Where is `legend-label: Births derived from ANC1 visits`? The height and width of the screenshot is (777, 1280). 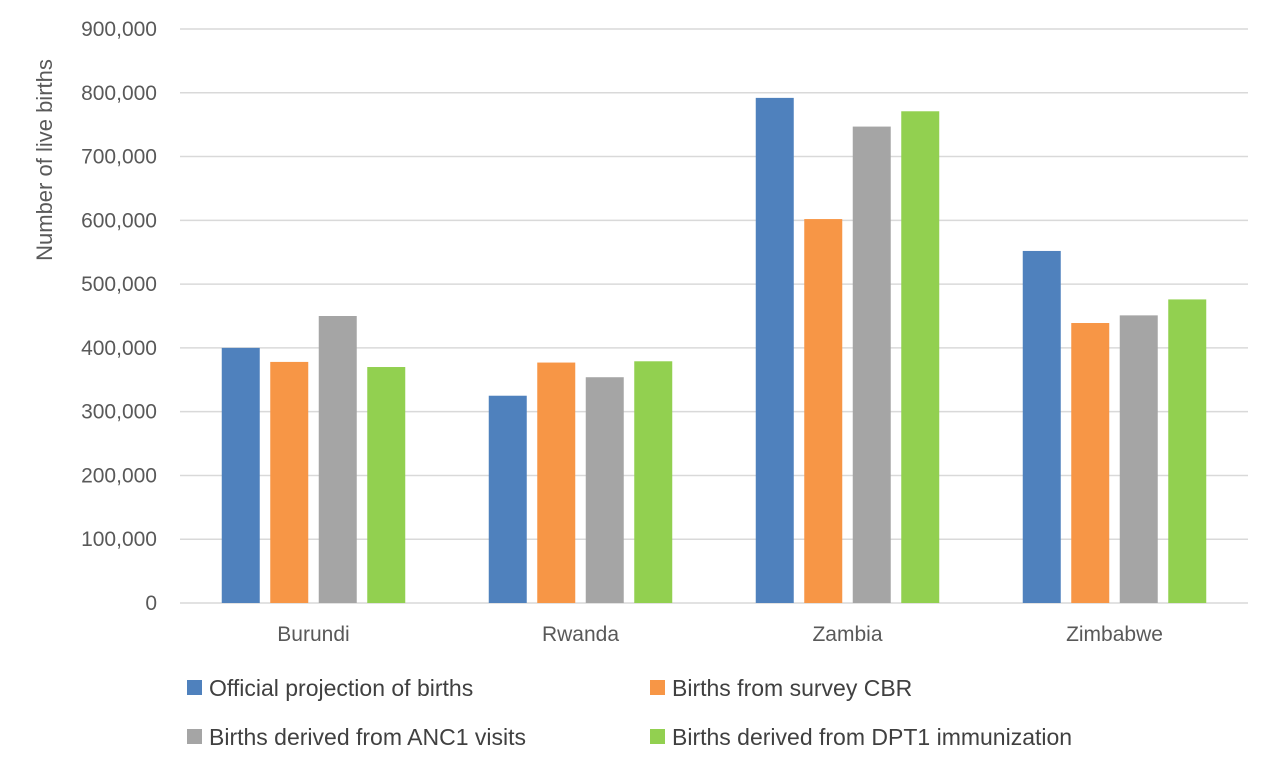
legend-label: Births derived from ANC1 visits is located at coordinates (367, 737).